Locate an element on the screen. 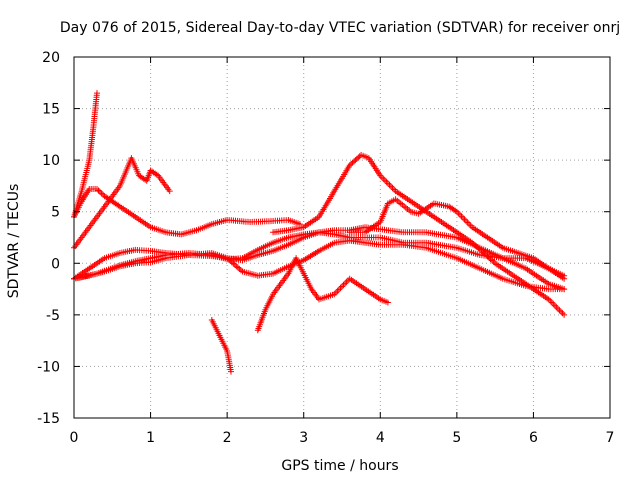  y-tick-label: 15 is located at coordinates (51, 110).